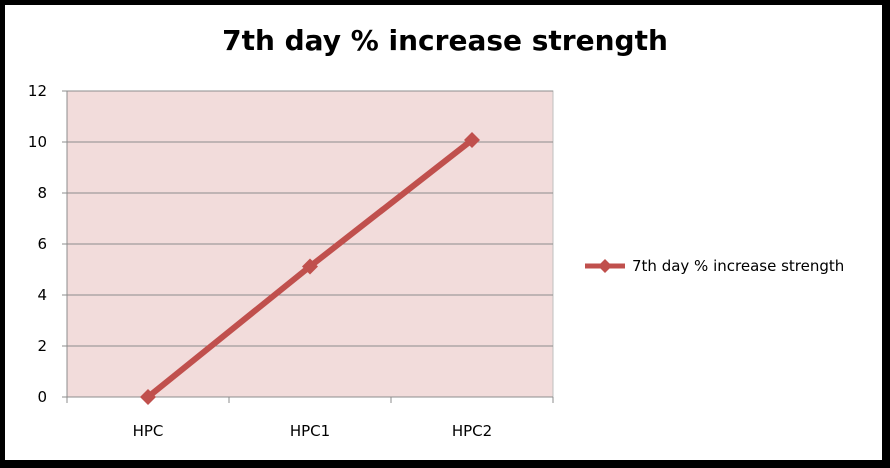  I want to click on x-tick-label: HPC1, so click(310, 431).